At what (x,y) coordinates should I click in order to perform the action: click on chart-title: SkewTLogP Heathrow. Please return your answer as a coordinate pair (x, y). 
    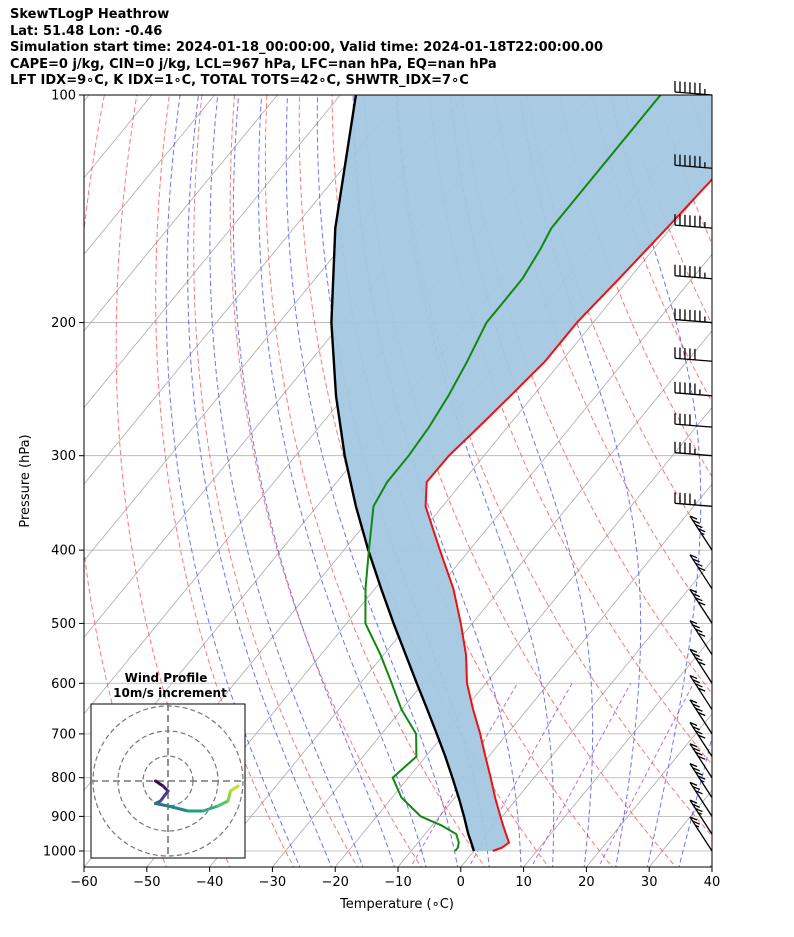
    Looking at the image, I should click on (90, 14).